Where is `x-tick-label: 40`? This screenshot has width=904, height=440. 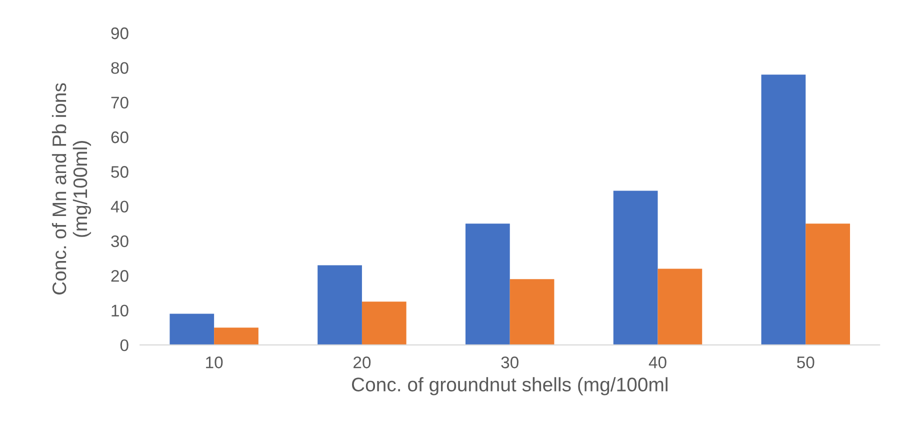
x-tick-label: 40 is located at coordinates (657, 362).